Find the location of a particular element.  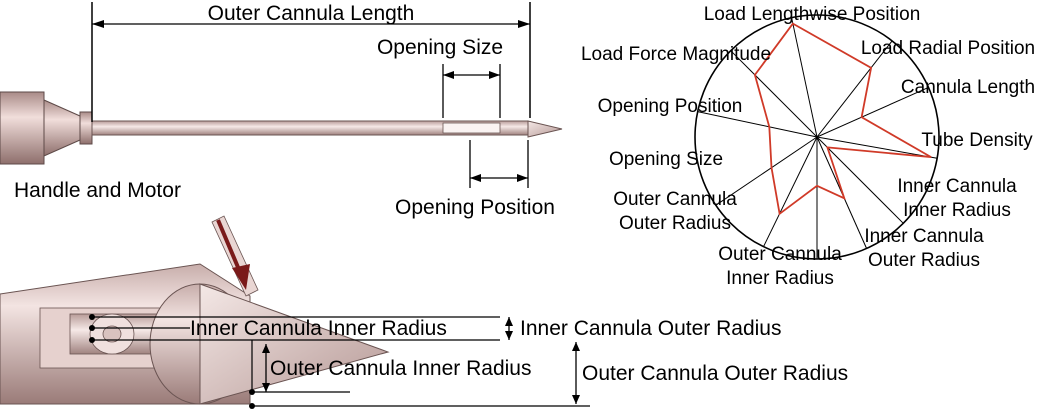

radar-axis-label: Cannula Length is located at coordinates (968, 87).